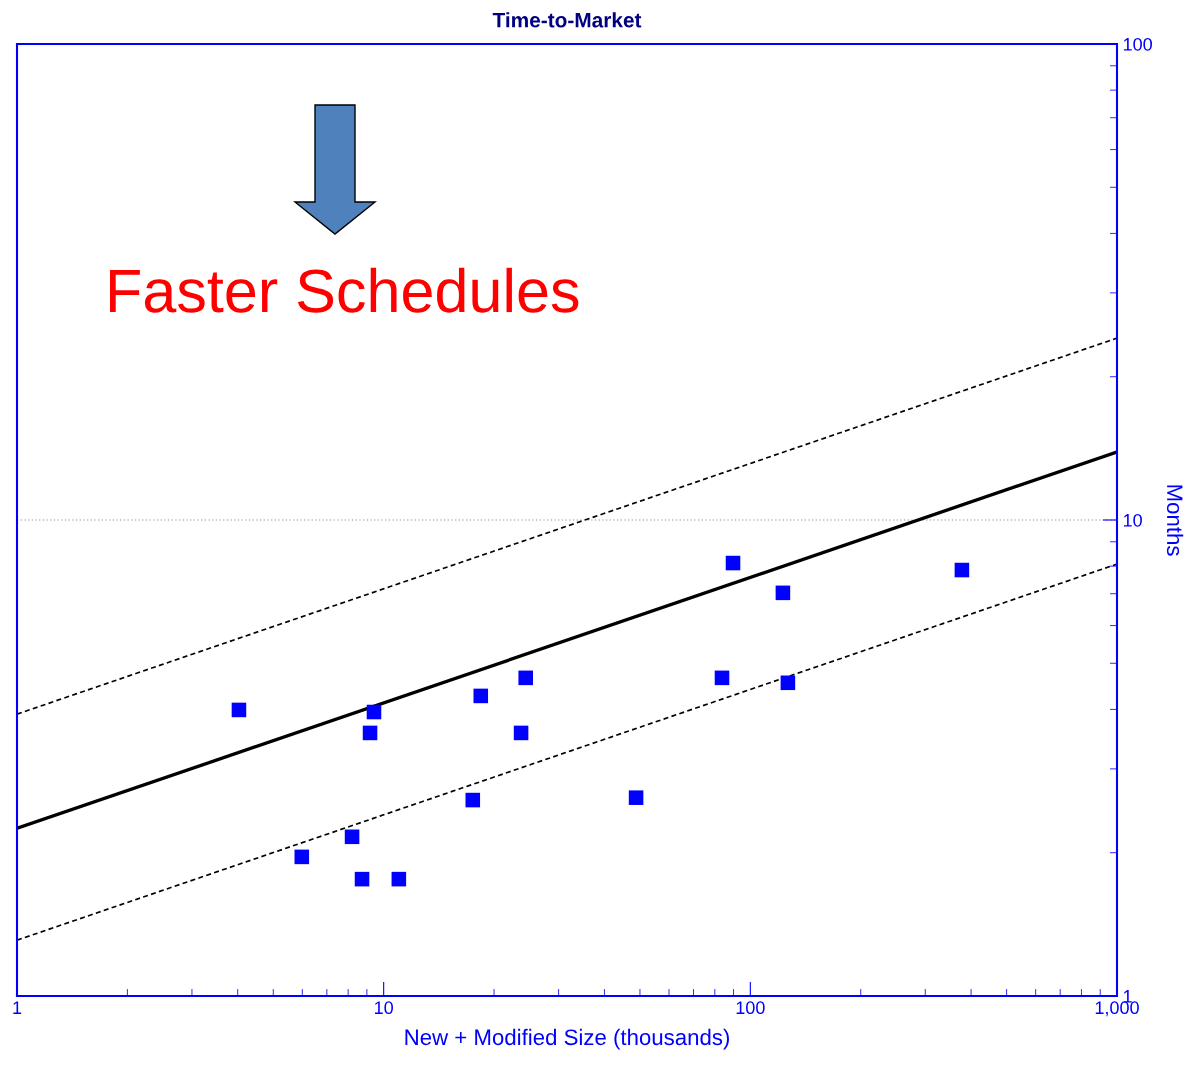 This screenshot has height=1076, width=1197. I want to click on x-tick-label: 10, so click(384, 1008).